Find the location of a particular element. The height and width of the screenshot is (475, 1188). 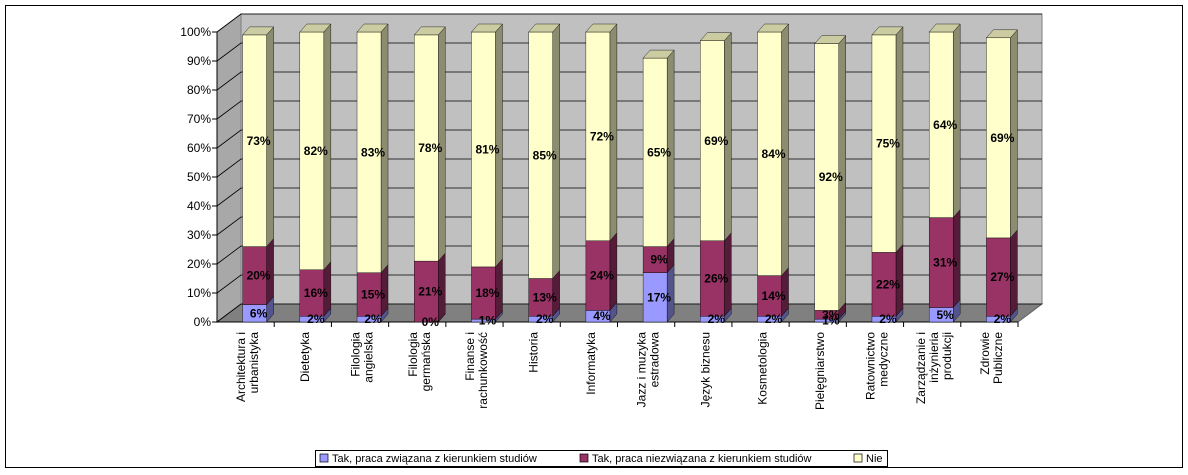

data-label: 4% is located at coordinates (602, 316).